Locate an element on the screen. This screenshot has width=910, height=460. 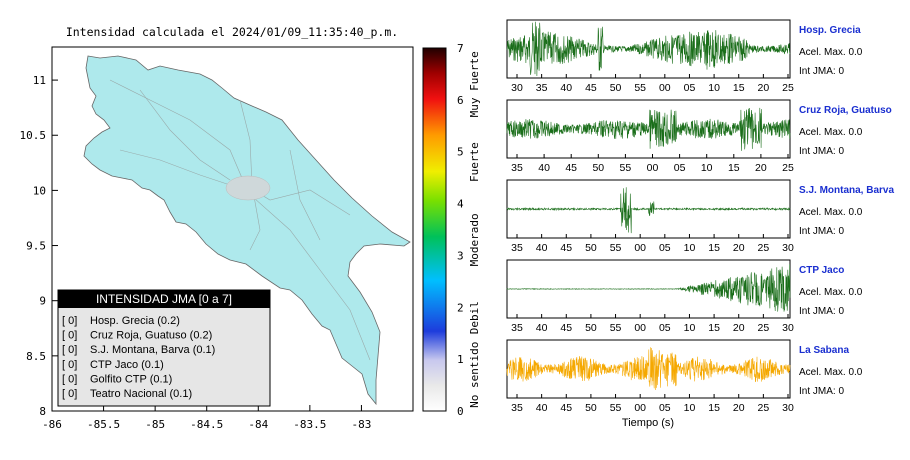
colorbar-tick-label: 6 is located at coordinates (460, 100).